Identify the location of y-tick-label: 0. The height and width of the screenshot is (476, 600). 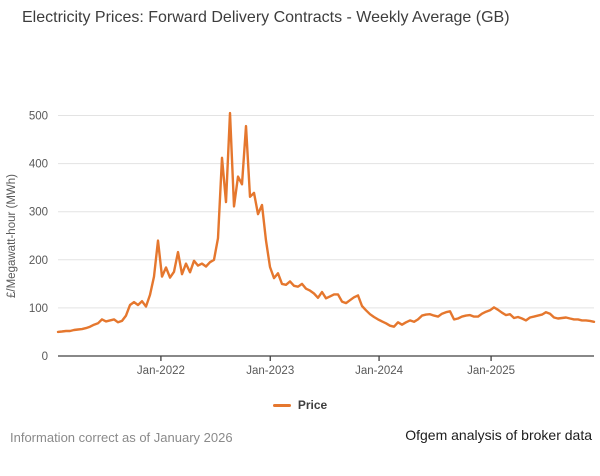
(45, 357).